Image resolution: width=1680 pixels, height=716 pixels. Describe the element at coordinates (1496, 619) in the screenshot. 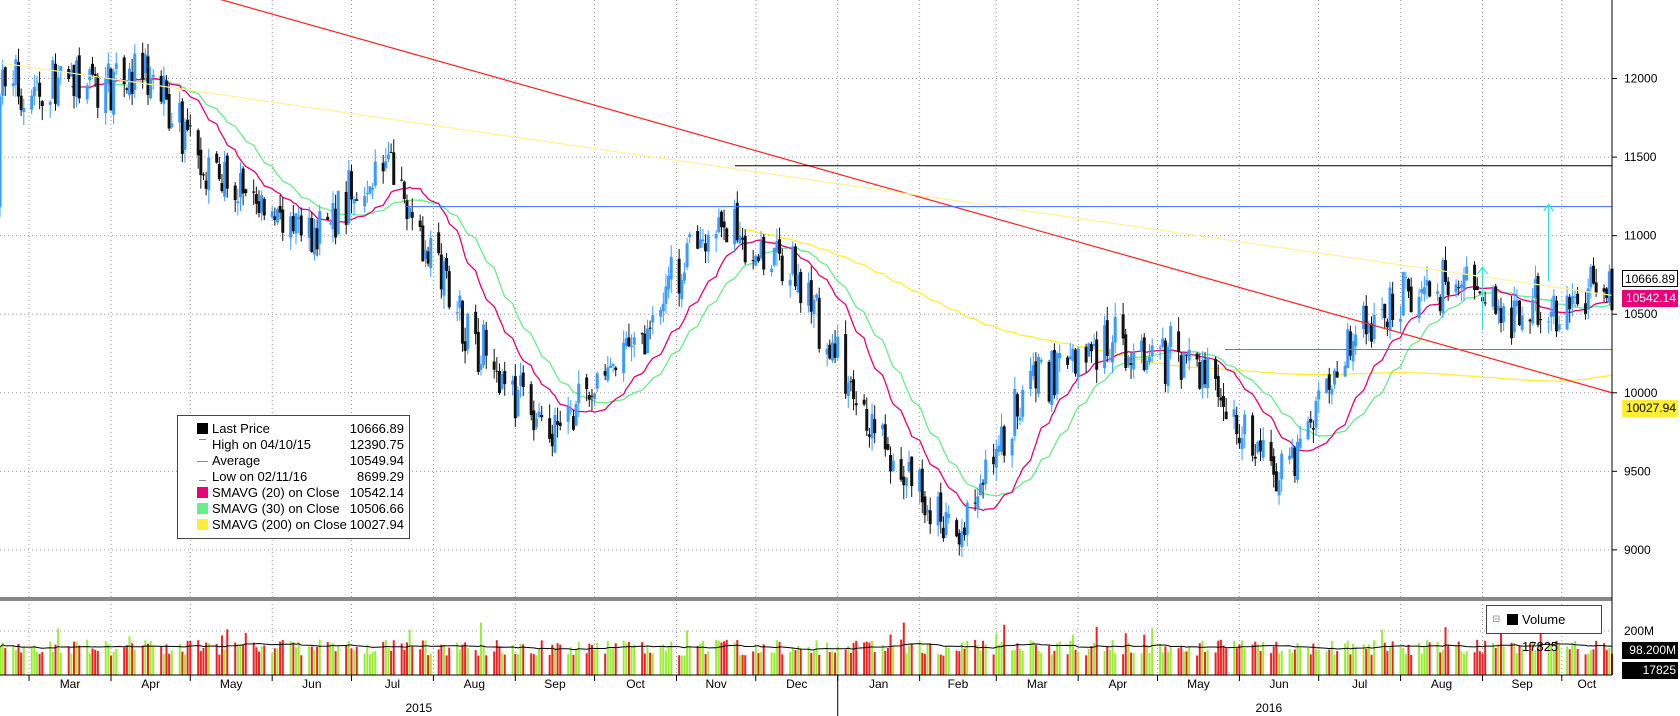

I see `collapse-icon: ⊟` at that location.